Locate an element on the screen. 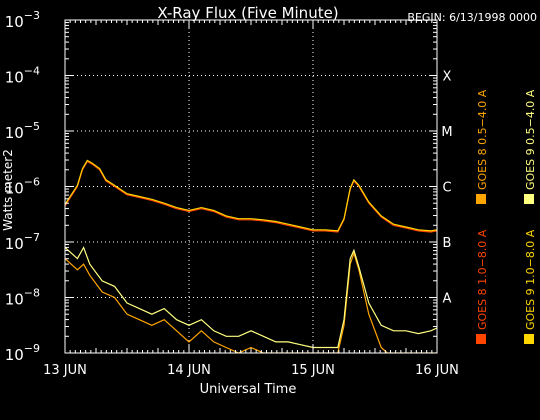 The width and height of the screenshot is (540, 420). y-tick-exponent: −3 is located at coordinates (32, 15).